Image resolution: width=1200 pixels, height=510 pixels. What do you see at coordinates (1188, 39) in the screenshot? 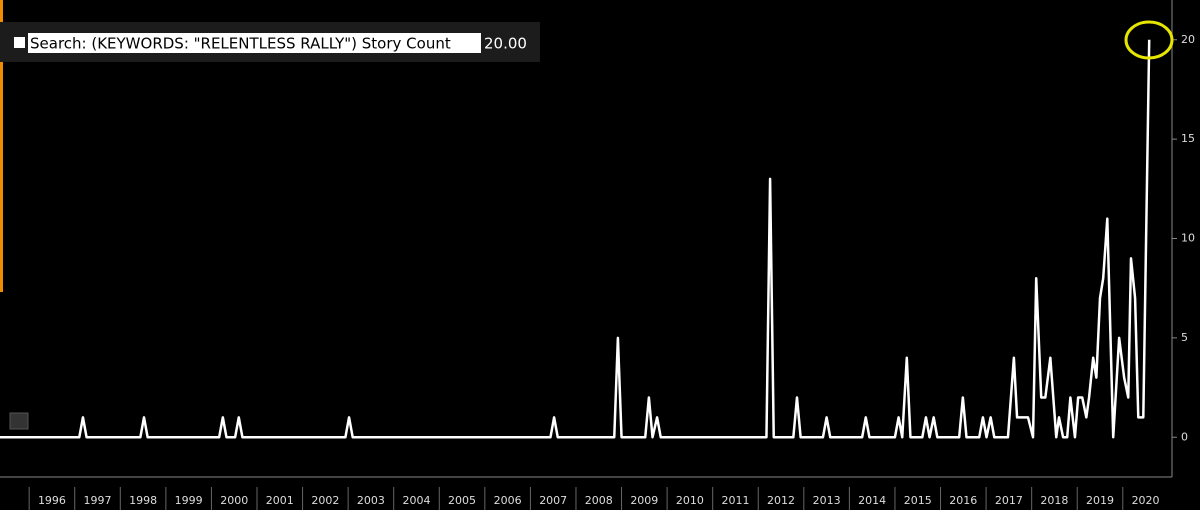
I see `y-tick-label: 20` at bounding box center [1188, 39].